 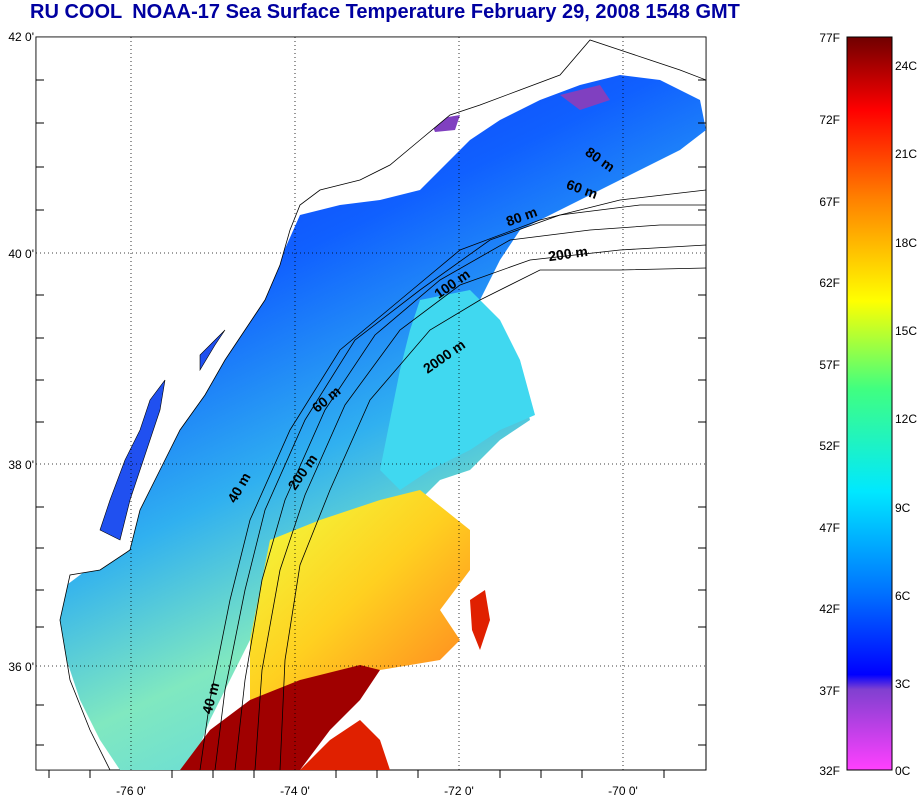 What do you see at coordinates (459, 791) in the screenshot?
I see `lon-label-72: -72 0'` at bounding box center [459, 791].